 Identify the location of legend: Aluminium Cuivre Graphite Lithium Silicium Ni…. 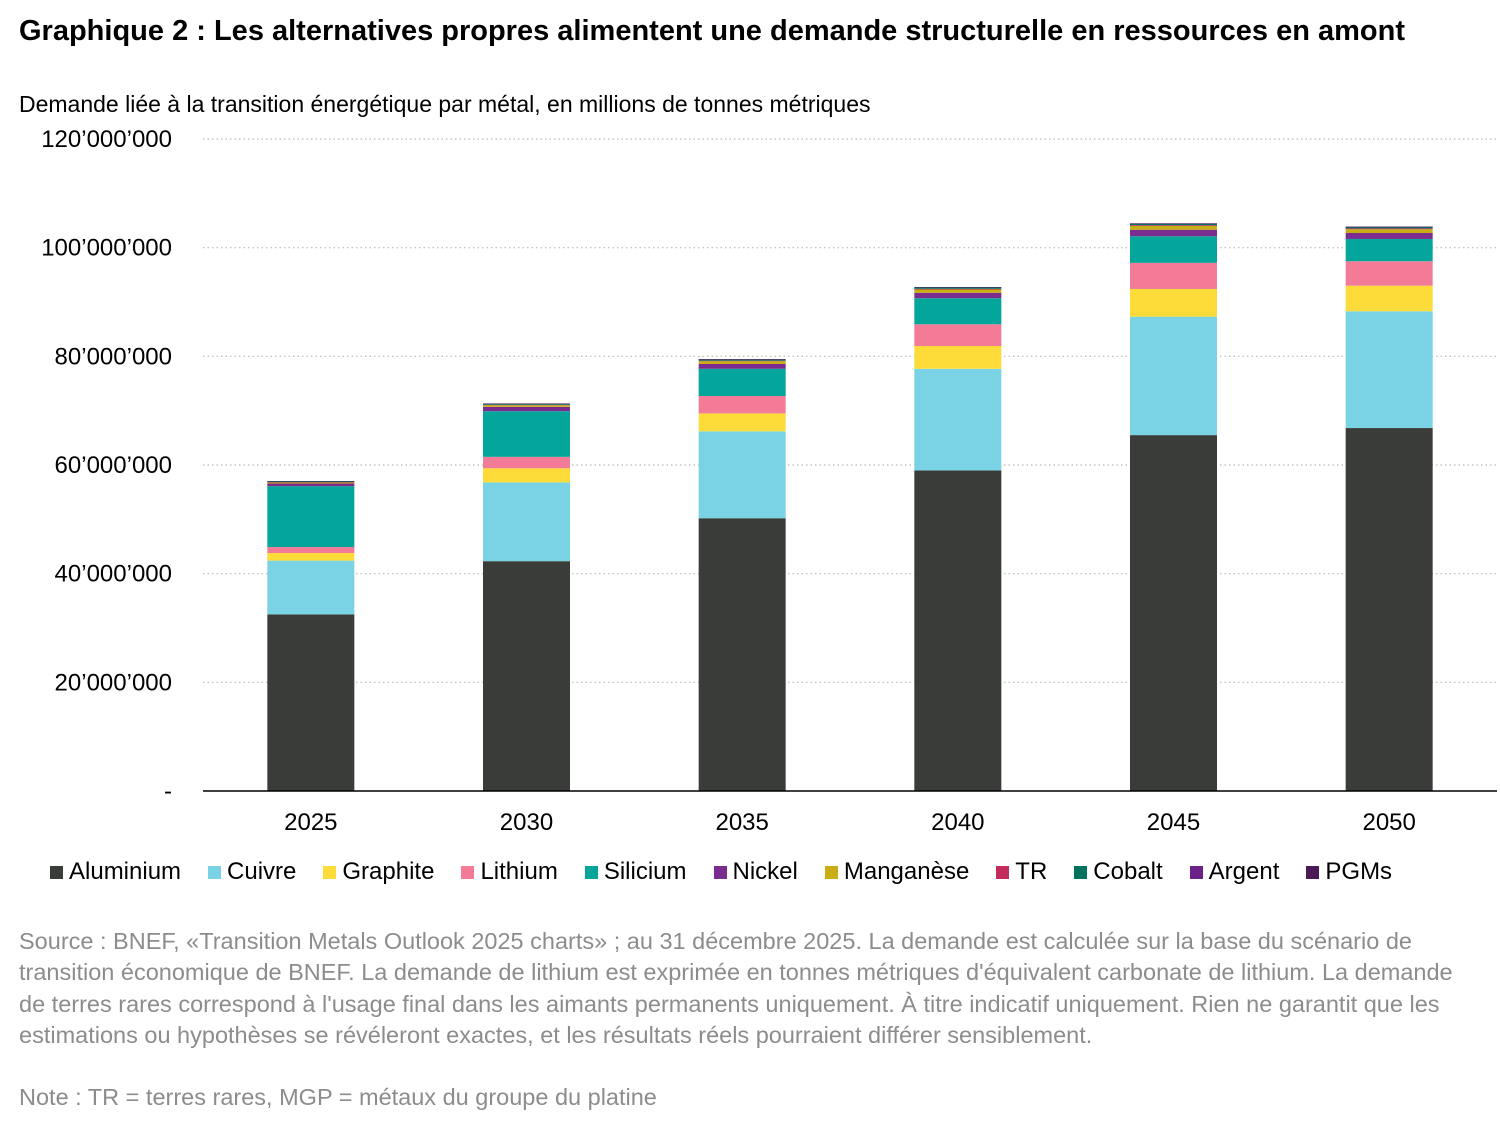
(770, 872).